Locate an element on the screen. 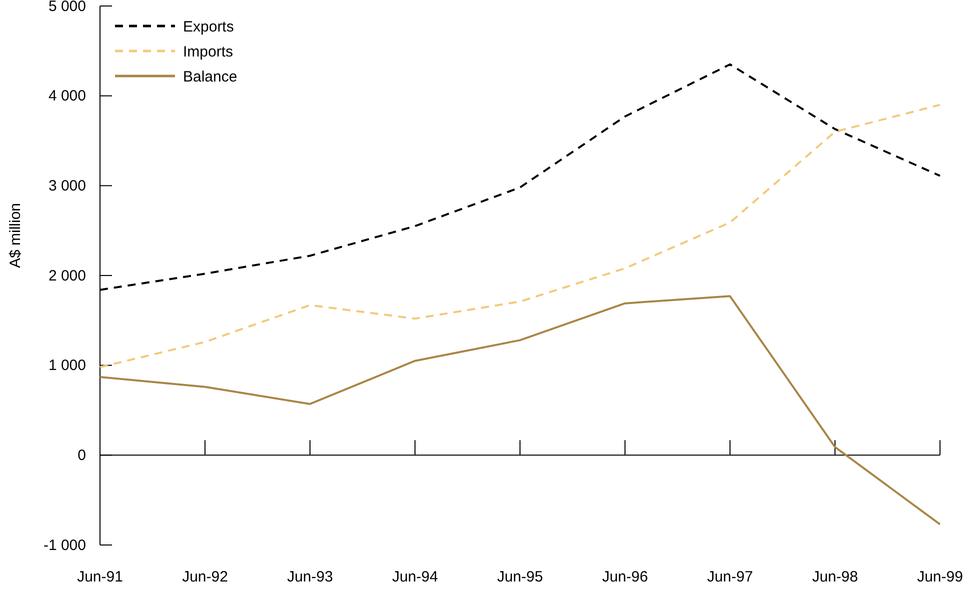 This screenshot has width=979, height=591. y-tick-label: 5 000 is located at coordinates (67, 7).